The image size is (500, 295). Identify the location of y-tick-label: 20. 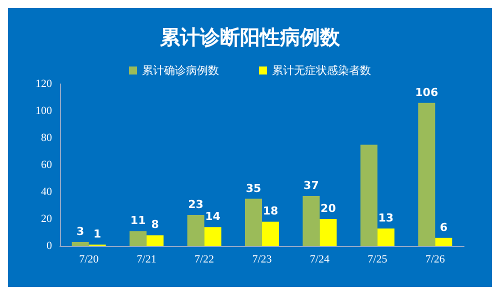
(46, 219).